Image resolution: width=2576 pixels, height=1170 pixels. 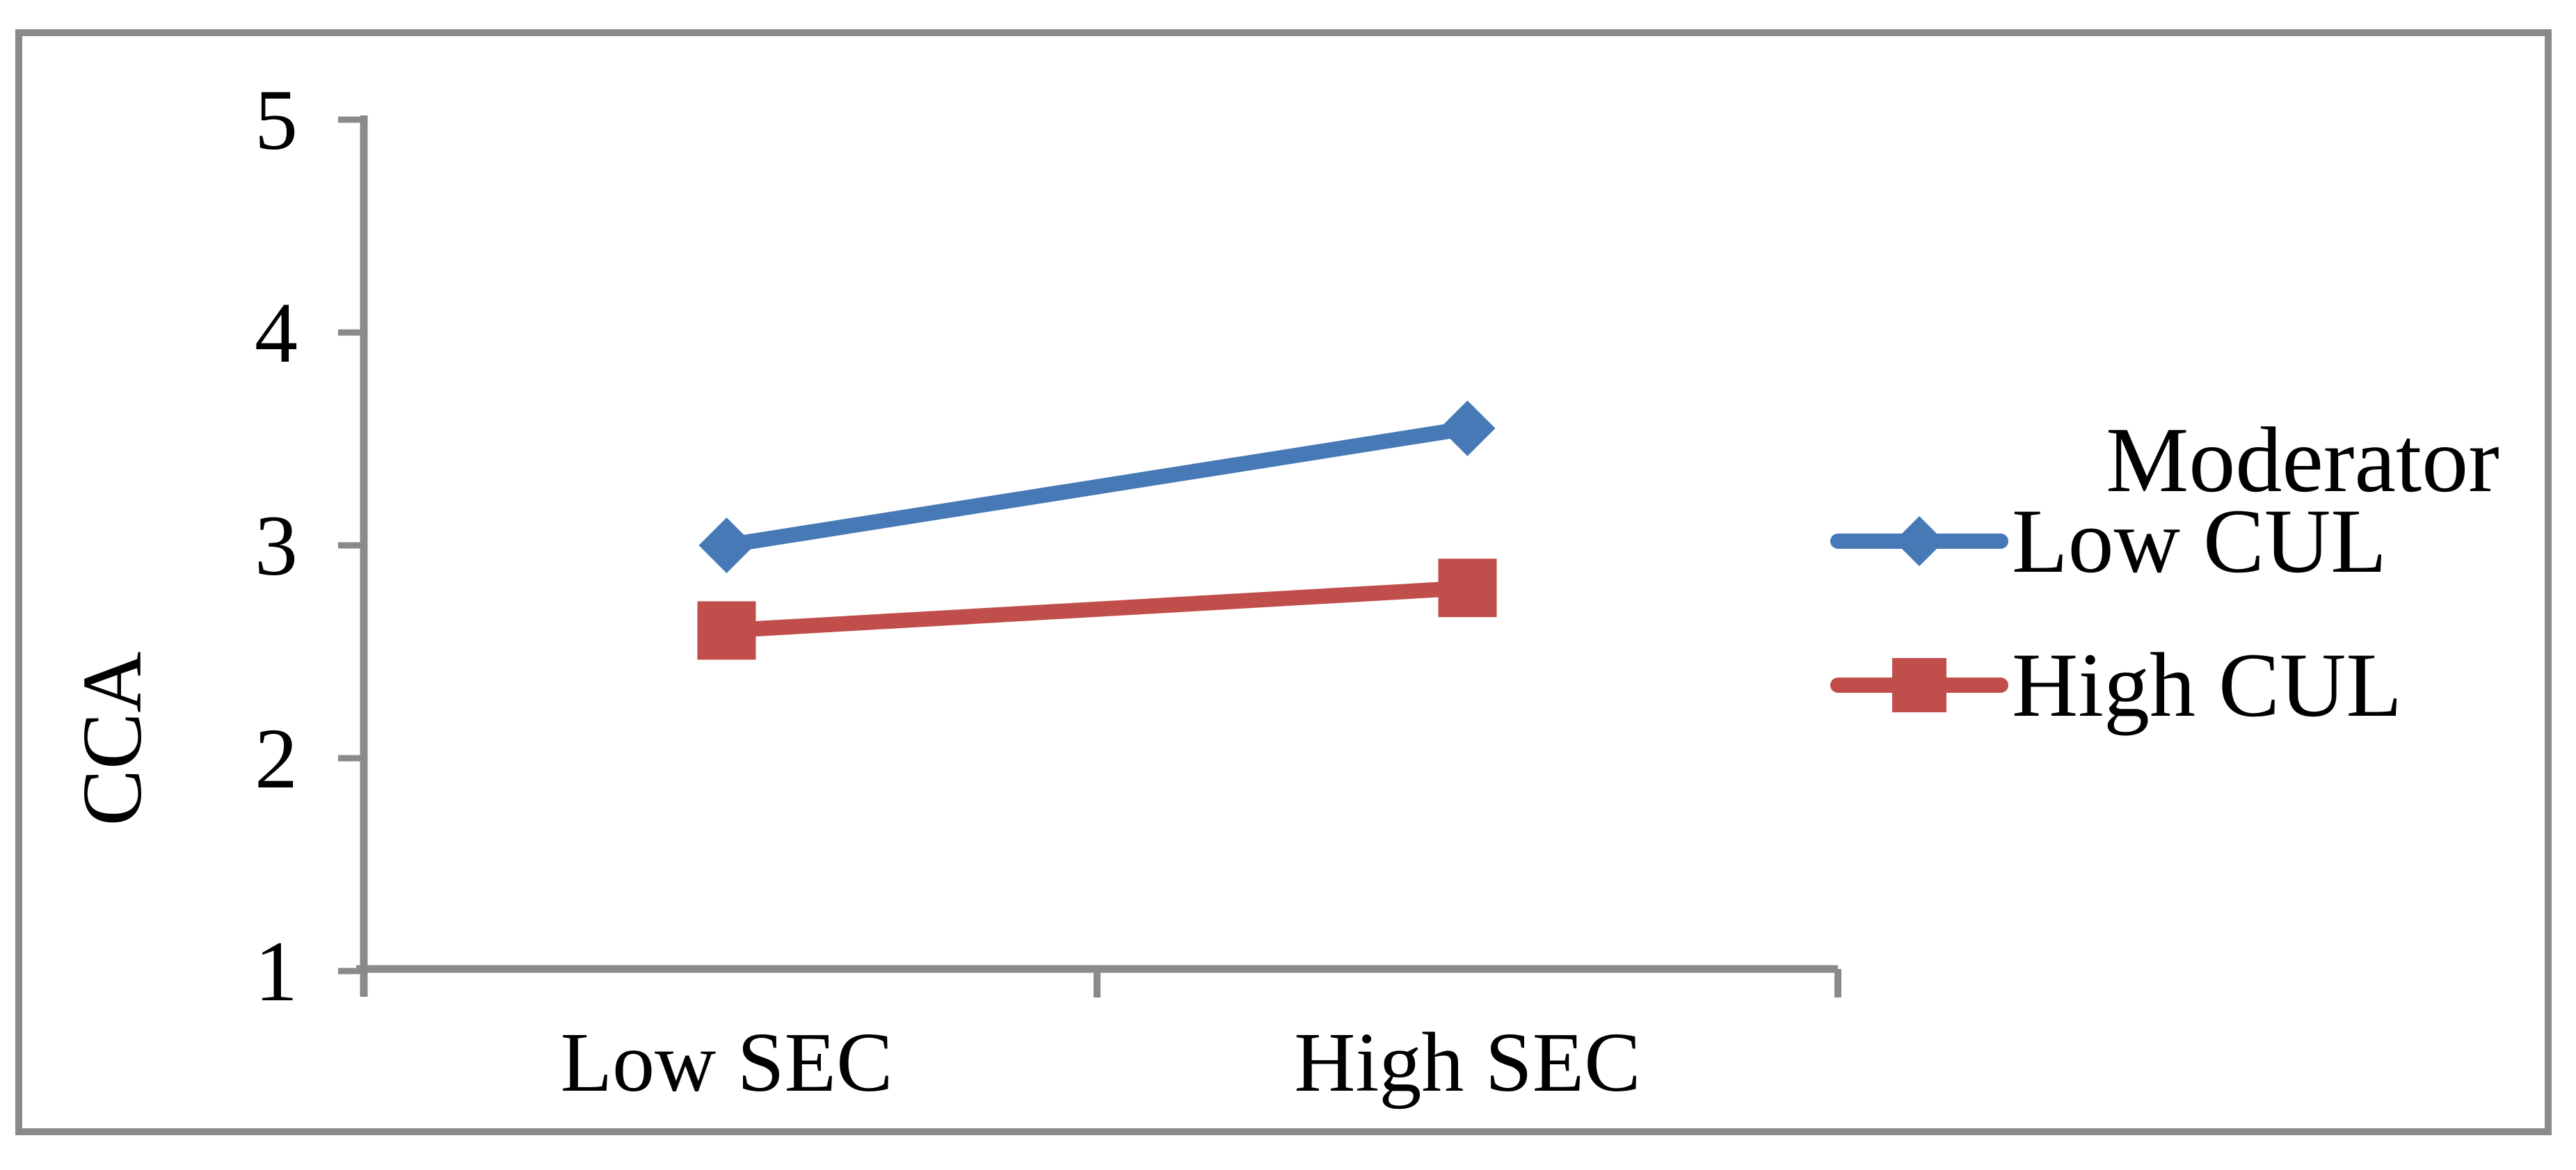 What do you see at coordinates (2302, 459) in the screenshot?
I see `legend-title: Moderator` at bounding box center [2302, 459].